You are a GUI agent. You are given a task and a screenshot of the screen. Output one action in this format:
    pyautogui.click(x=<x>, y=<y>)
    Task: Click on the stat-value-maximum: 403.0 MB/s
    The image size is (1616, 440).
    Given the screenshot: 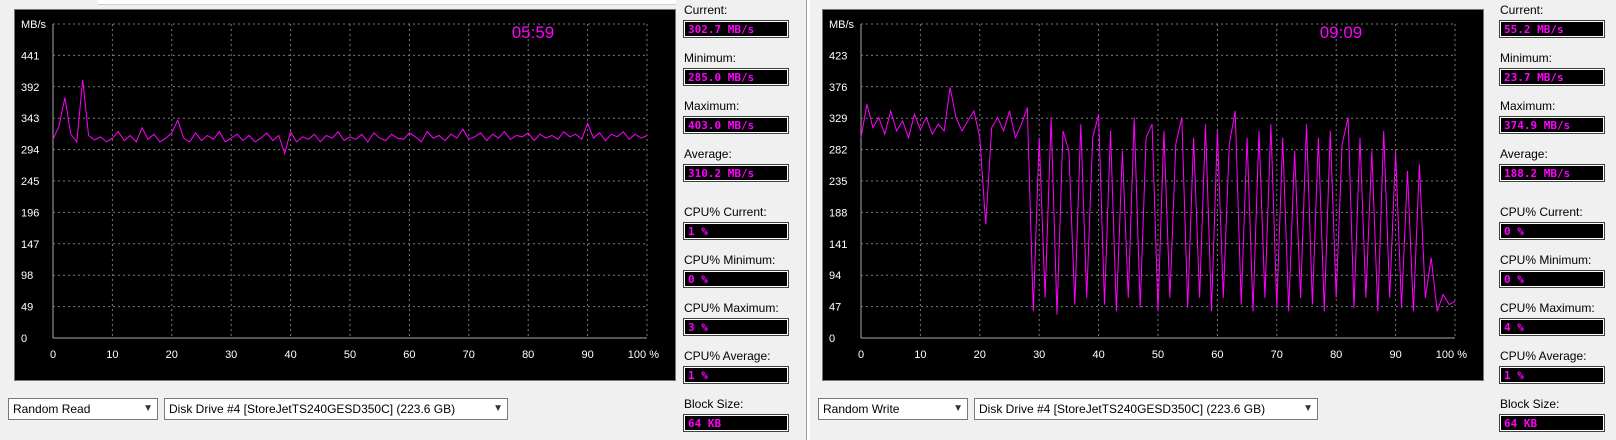 What is the action you would take?
    pyautogui.click(x=736, y=125)
    